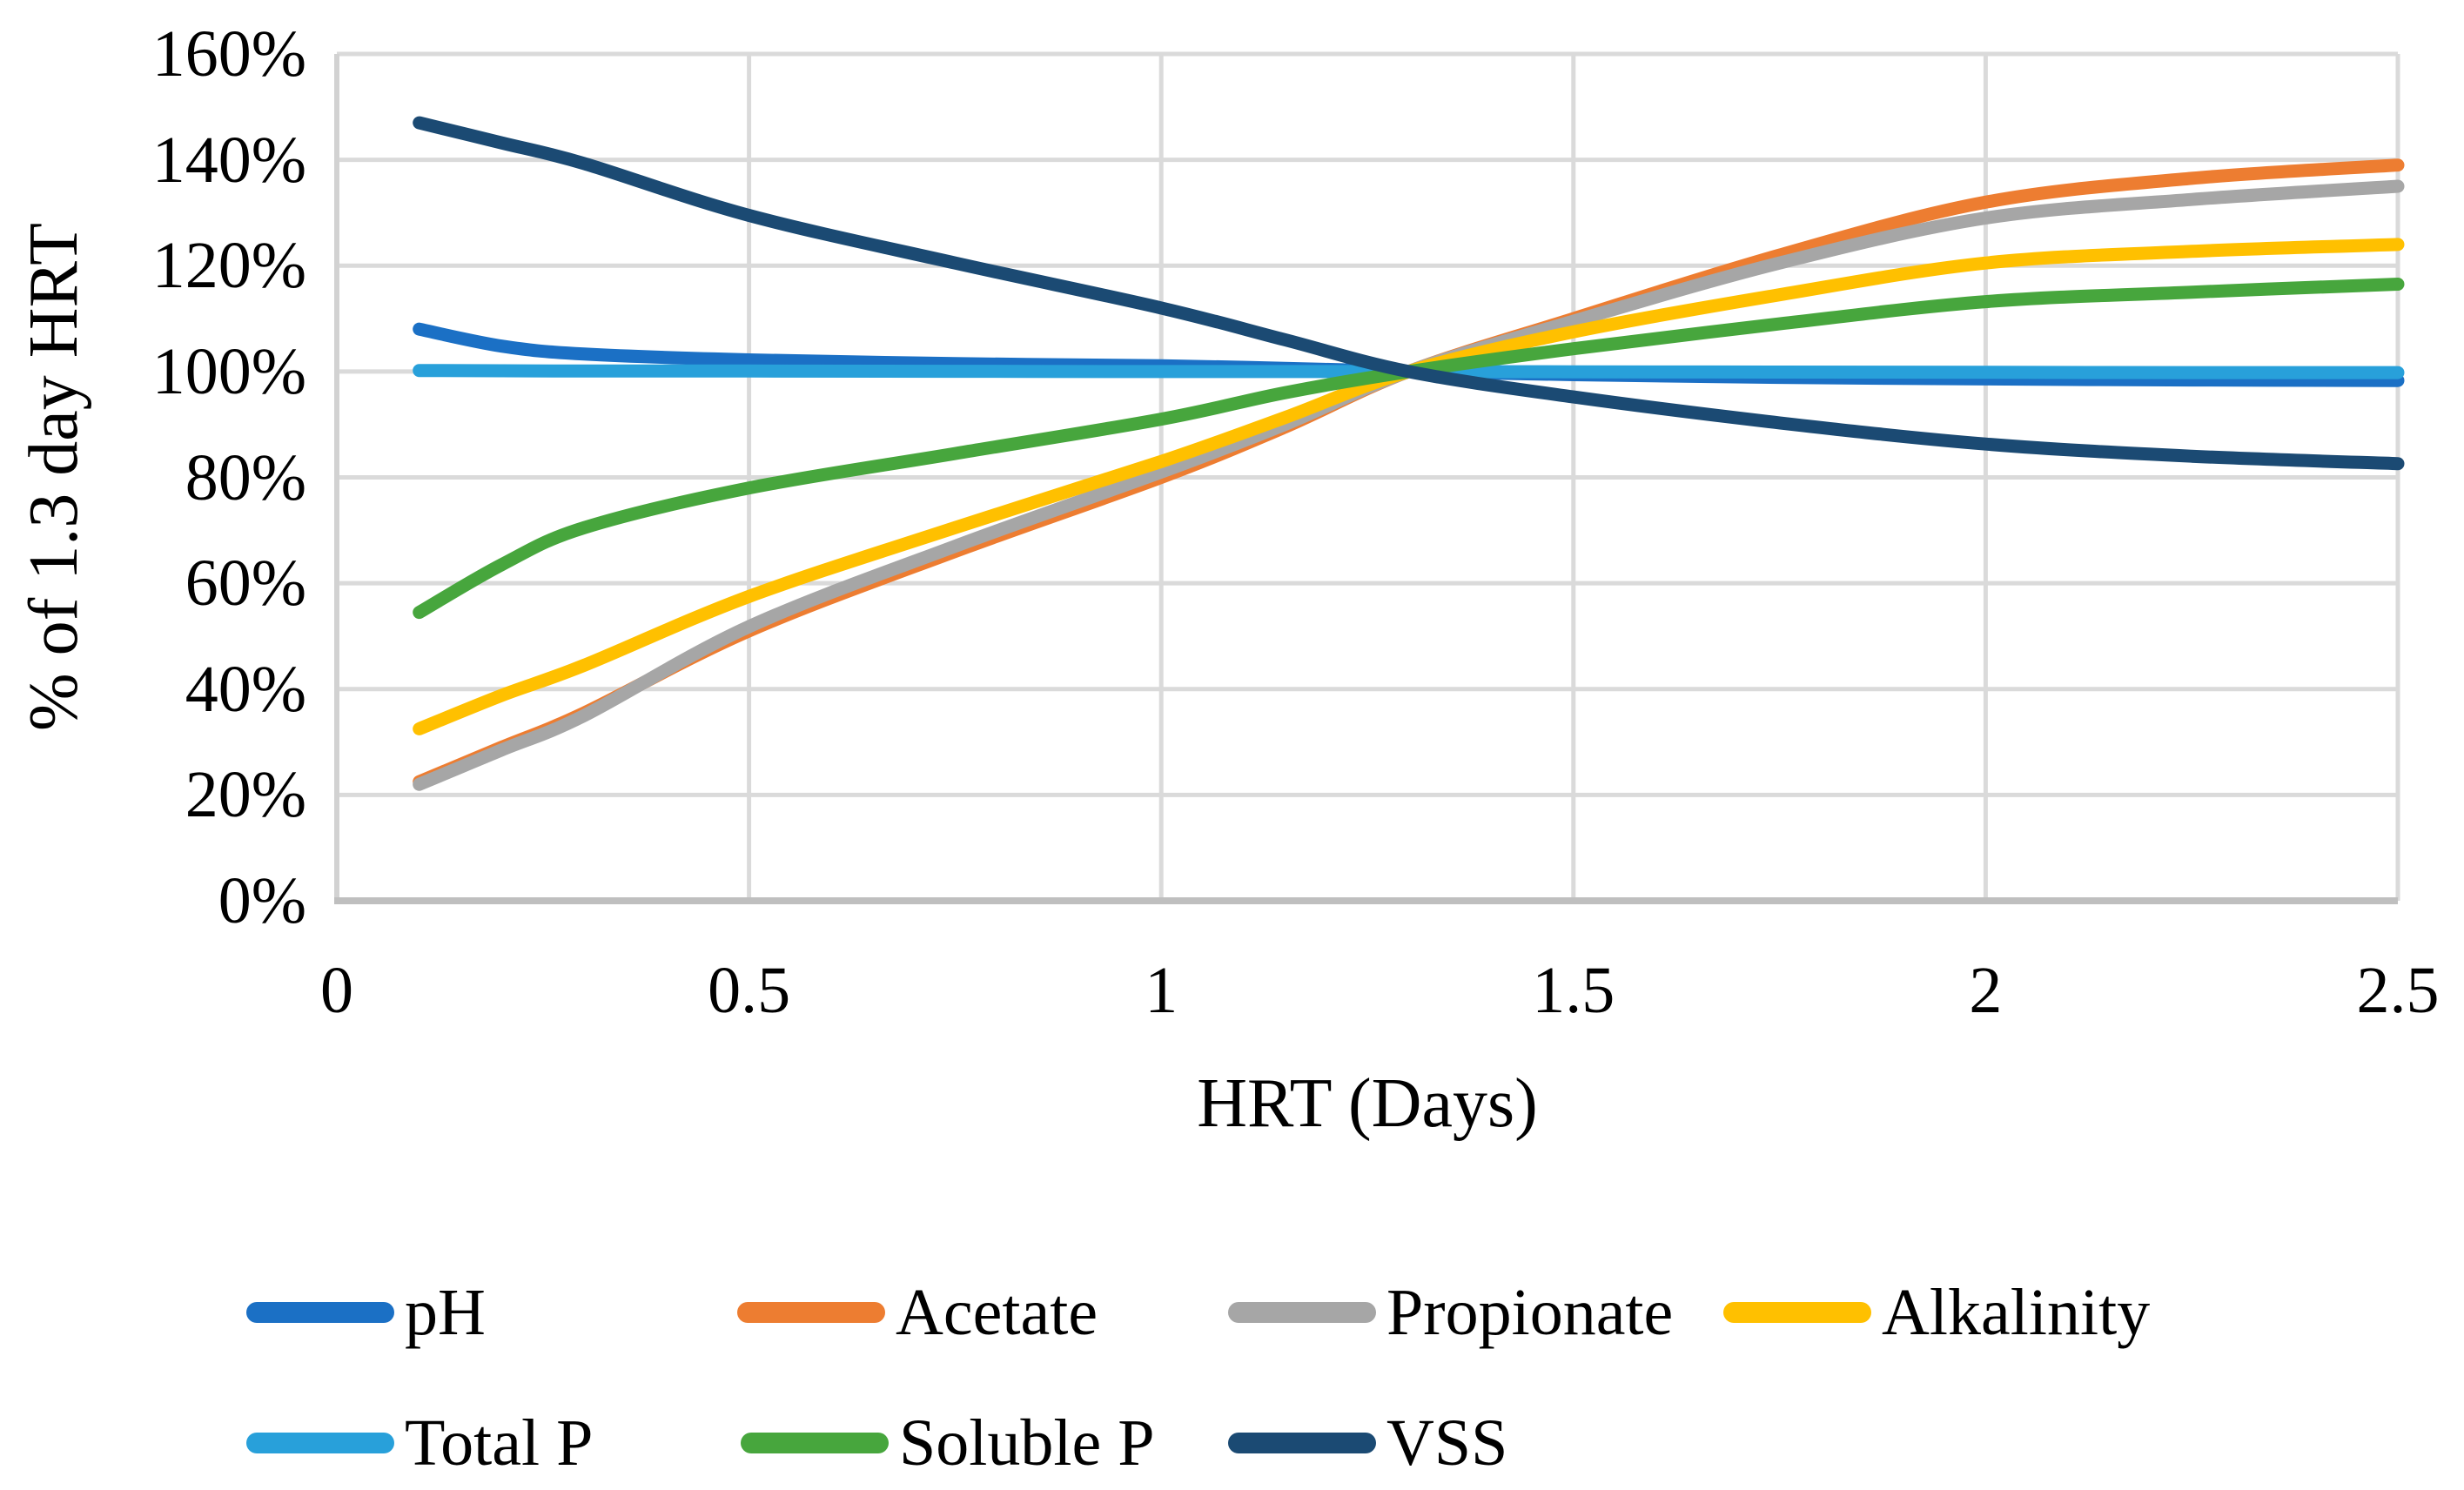  What do you see at coordinates (228, 160) in the screenshot?
I see `y-tick-label: 140%` at bounding box center [228, 160].